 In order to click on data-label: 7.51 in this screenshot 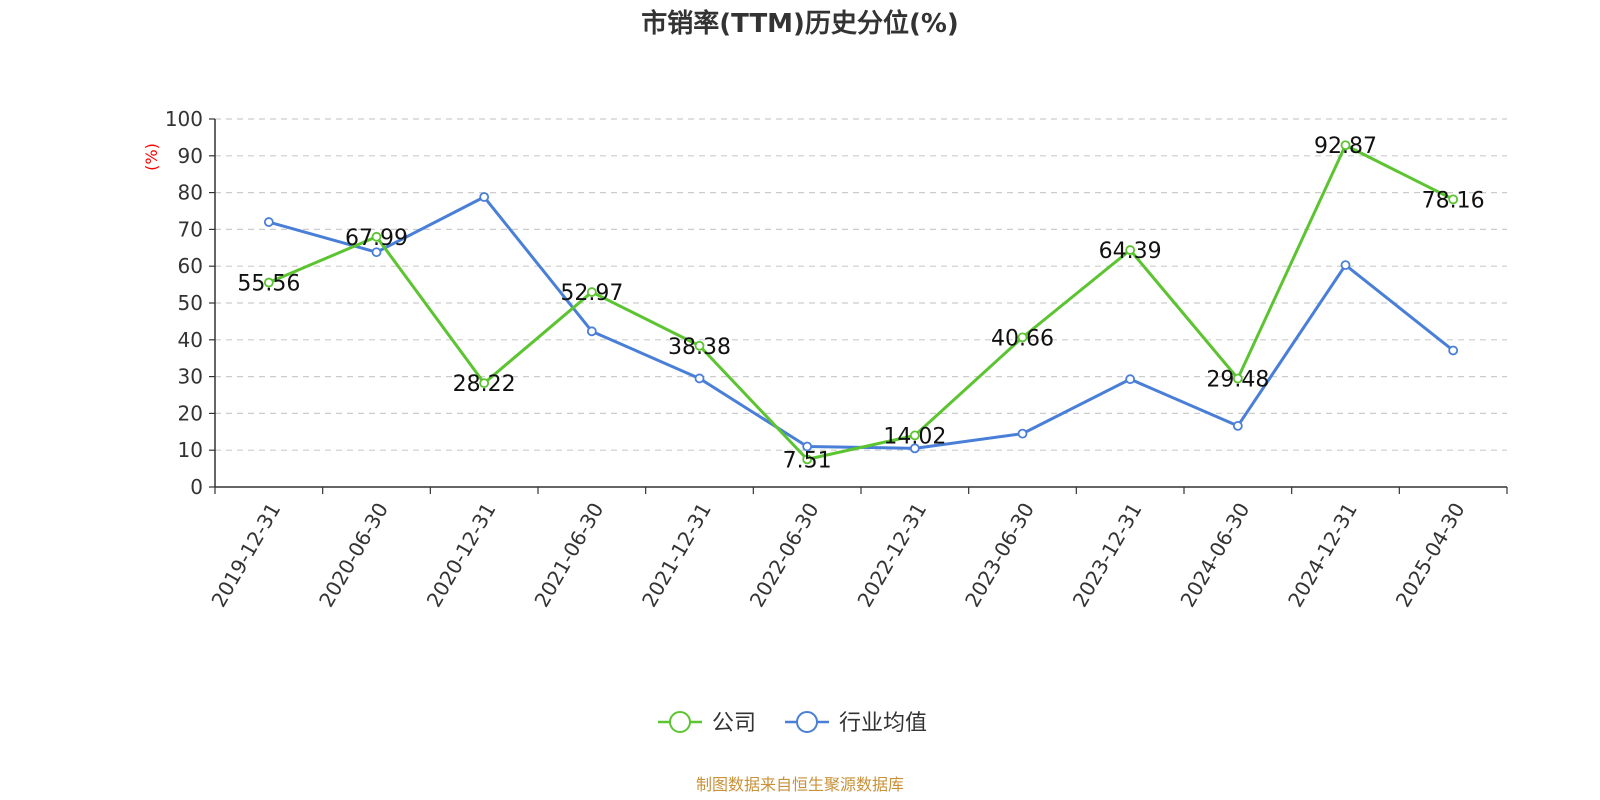, I will do `click(807, 460)`.